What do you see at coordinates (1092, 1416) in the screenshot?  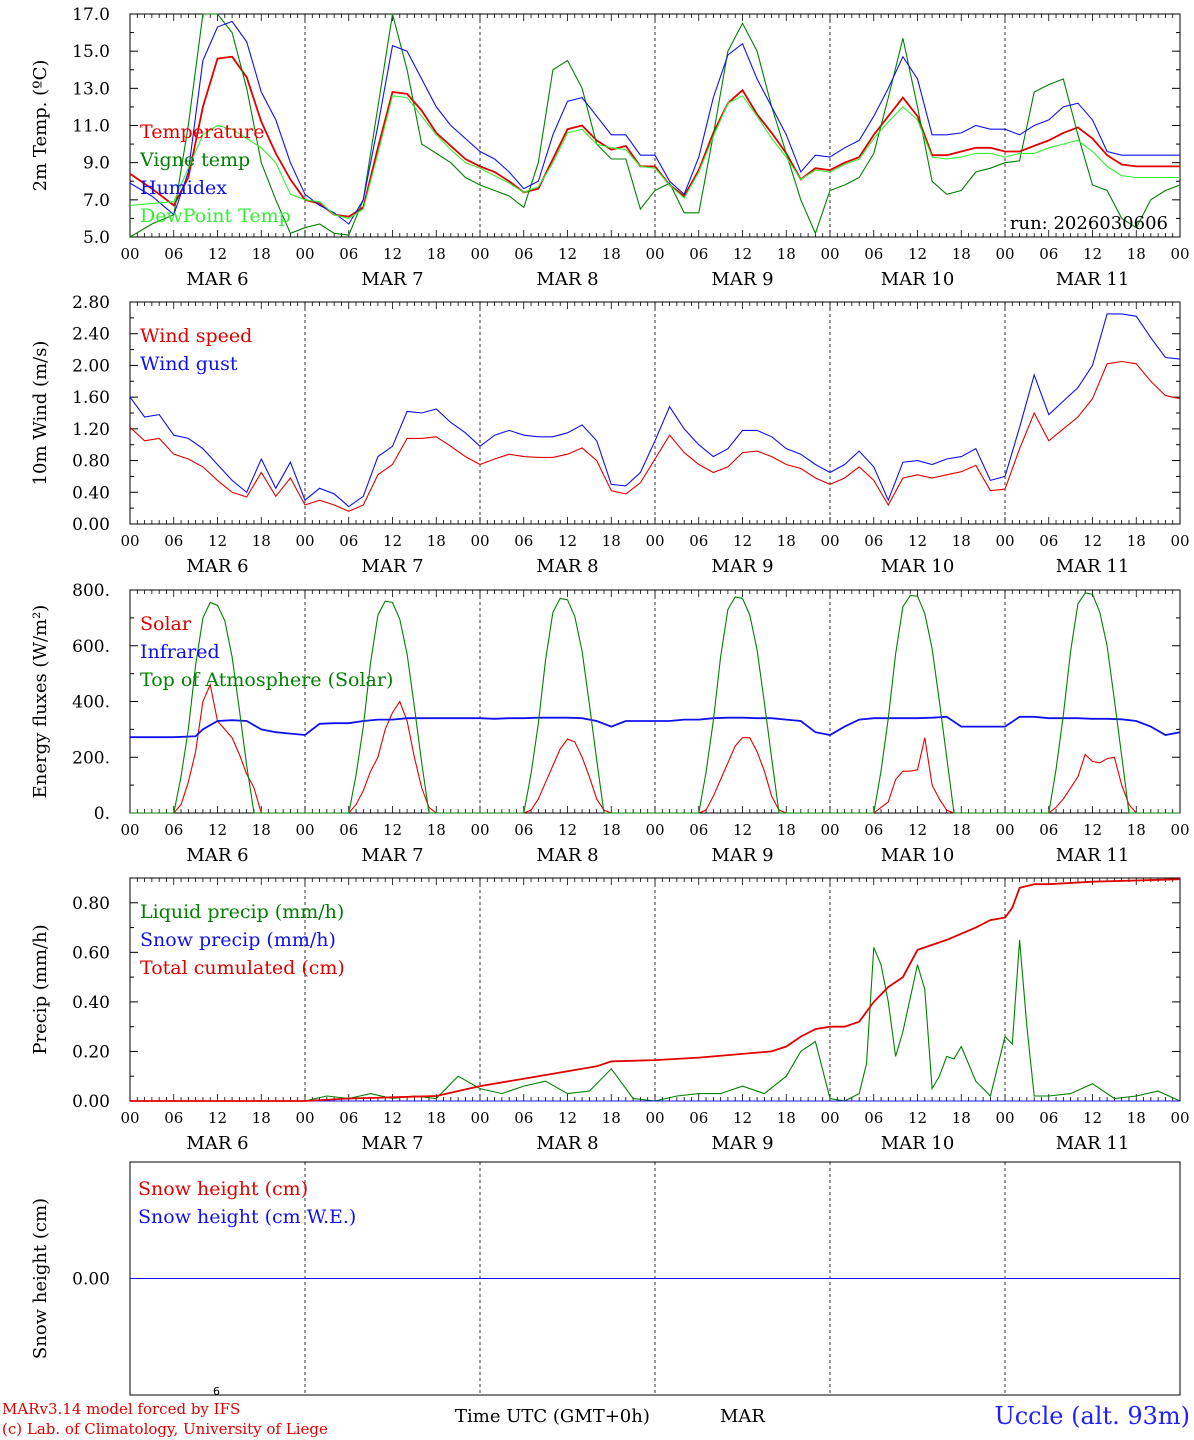 I see `station-label: Uccle (alt. 93m)` at bounding box center [1092, 1416].